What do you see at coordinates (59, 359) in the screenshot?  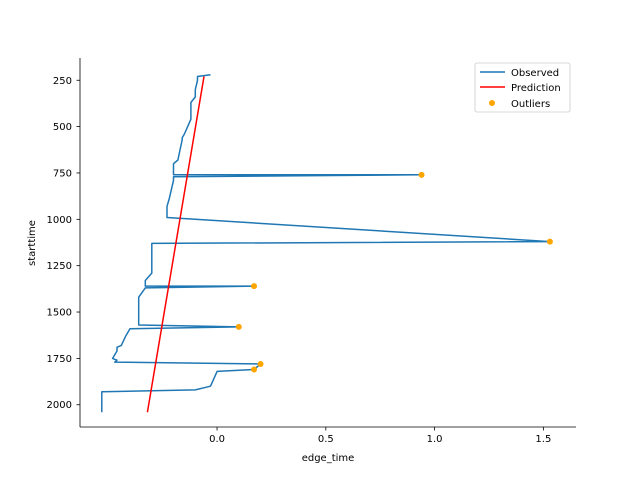 I see `y-tick-label: 1750` at bounding box center [59, 359].